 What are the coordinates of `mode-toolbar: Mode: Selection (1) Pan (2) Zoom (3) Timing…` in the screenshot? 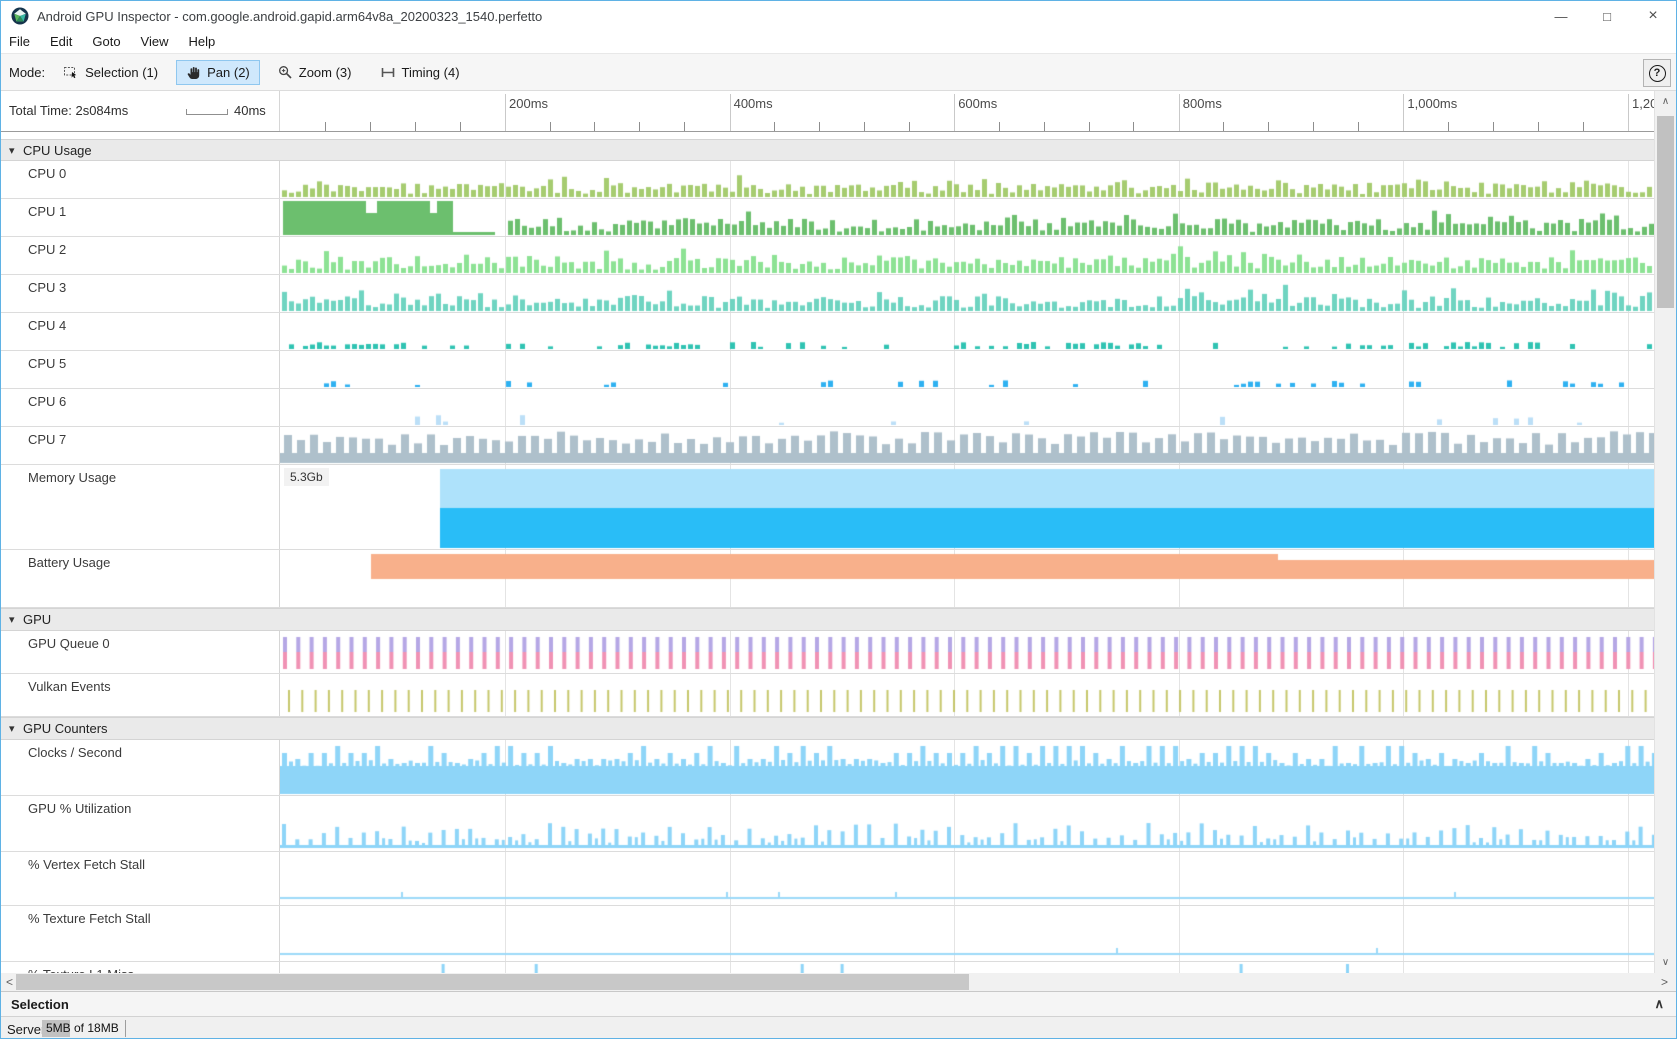 It's located at (838, 72).